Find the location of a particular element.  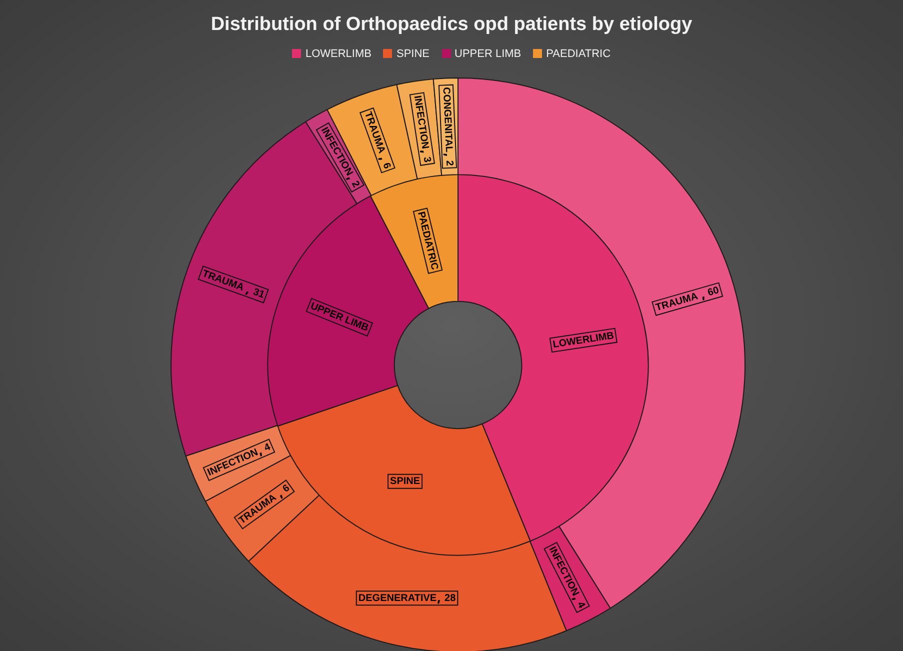

data-label: 3 is located at coordinates (426, 160).